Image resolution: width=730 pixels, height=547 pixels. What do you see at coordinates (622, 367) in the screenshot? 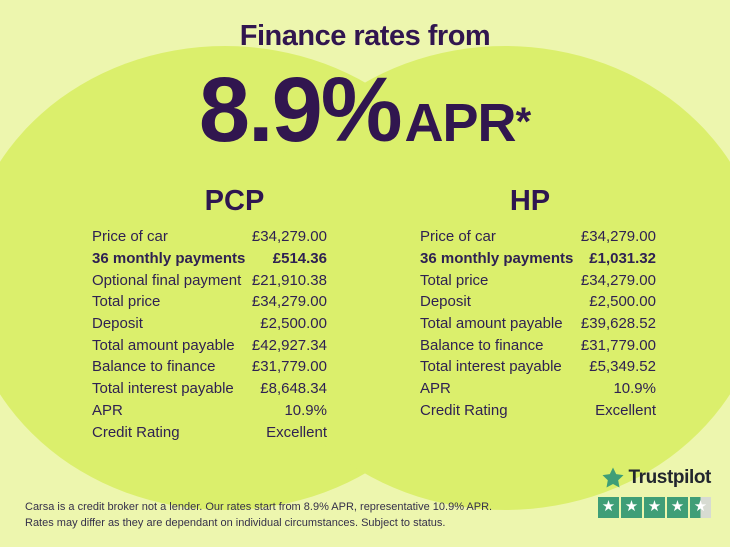
I see `row-value: £5,349.52` at bounding box center [622, 367].